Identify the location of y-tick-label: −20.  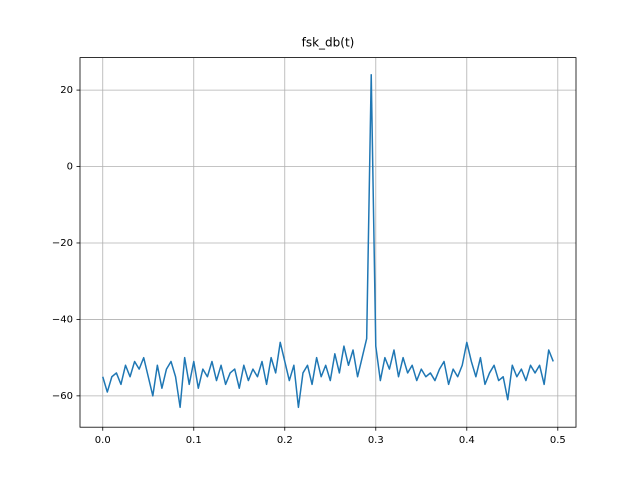
(62, 243).